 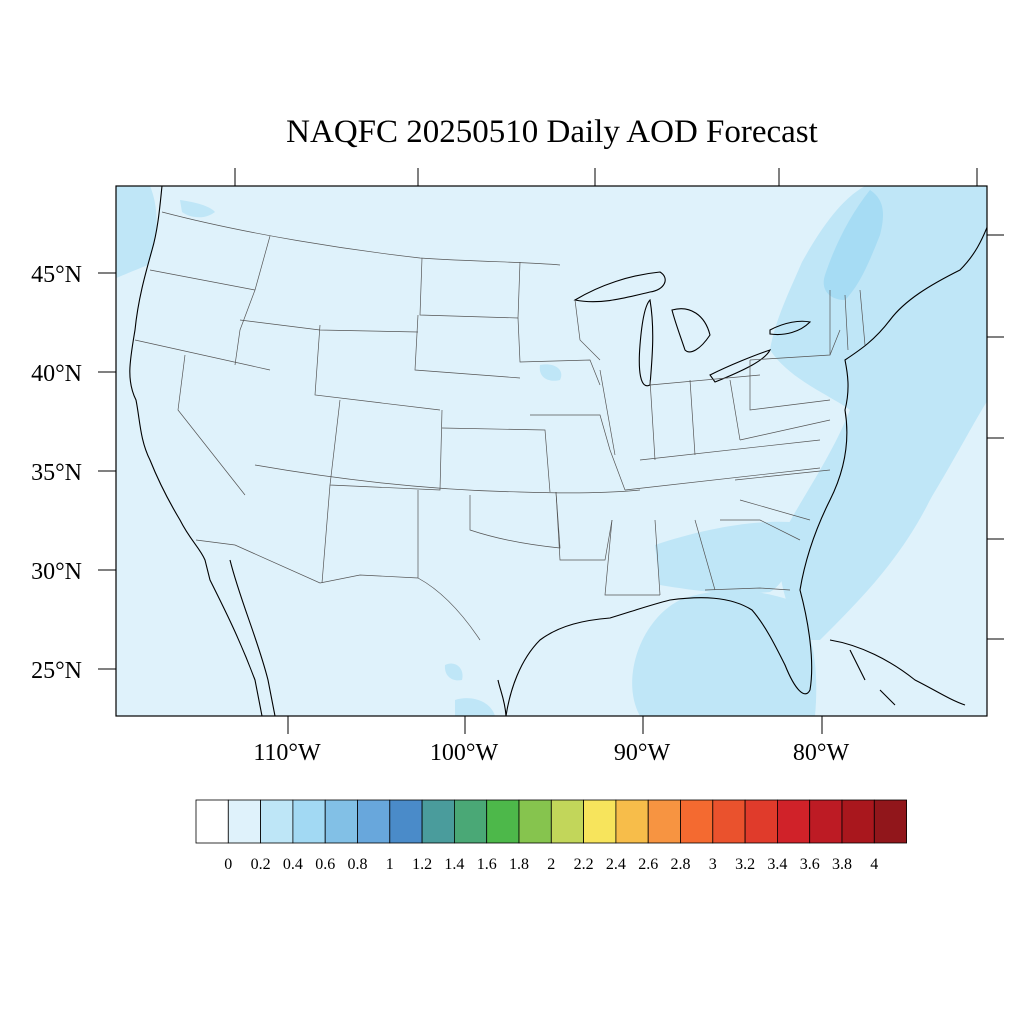 What do you see at coordinates (377, 367) in the screenshot?
I see `line-wyoming` at bounding box center [377, 367].